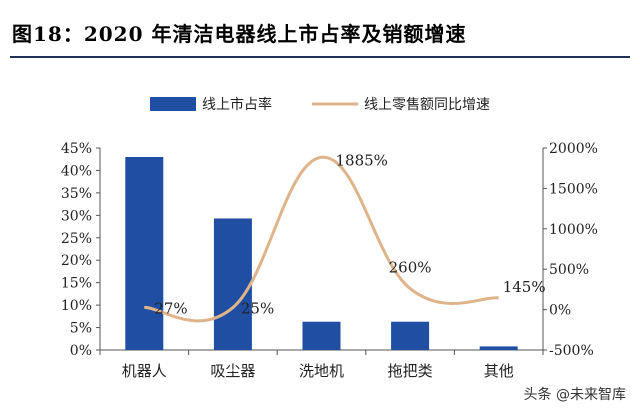 The height and width of the screenshot is (412, 640). Describe the element at coordinates (170, 308) in the screenshot. I see `line-data-label: 27%` at that location.